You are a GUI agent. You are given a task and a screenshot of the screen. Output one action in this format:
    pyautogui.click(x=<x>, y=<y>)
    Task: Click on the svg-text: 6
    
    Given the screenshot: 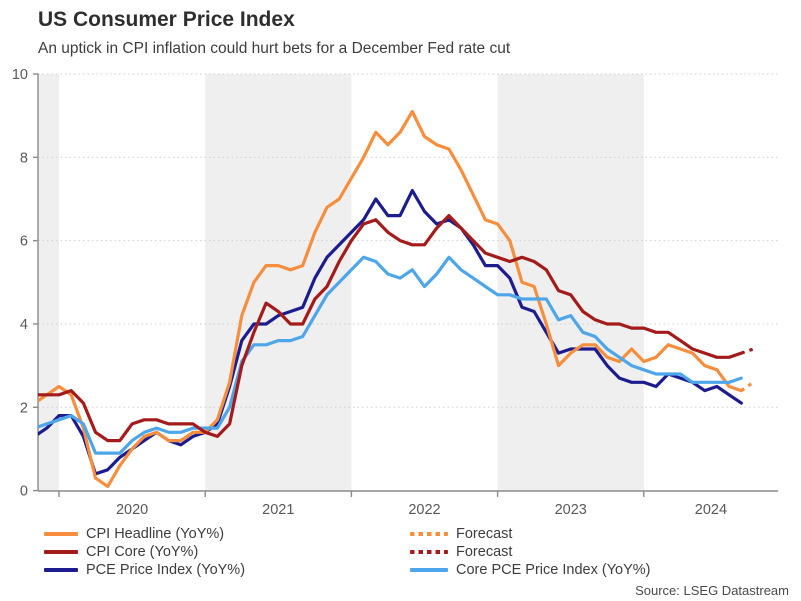 What is the action you would take?
    pyautogui.click(x=24, y=242)
    